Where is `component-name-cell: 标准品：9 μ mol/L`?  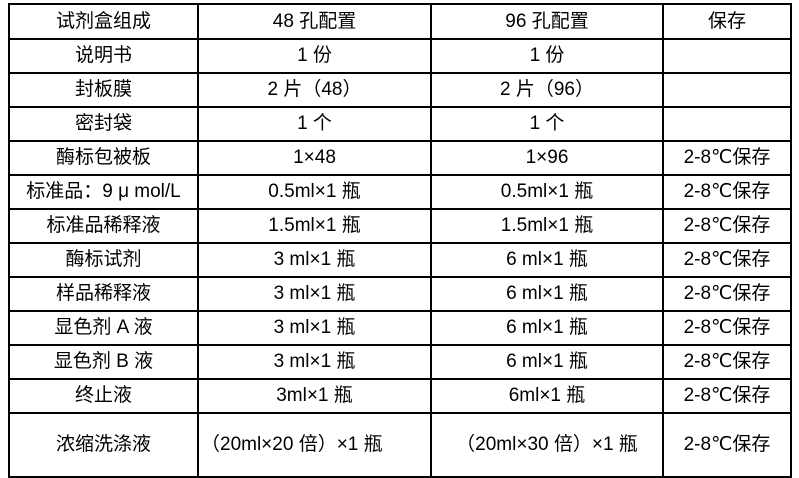
component-name-cell: 标准品：9 μ mol/L is located at coordinates (103, 192).